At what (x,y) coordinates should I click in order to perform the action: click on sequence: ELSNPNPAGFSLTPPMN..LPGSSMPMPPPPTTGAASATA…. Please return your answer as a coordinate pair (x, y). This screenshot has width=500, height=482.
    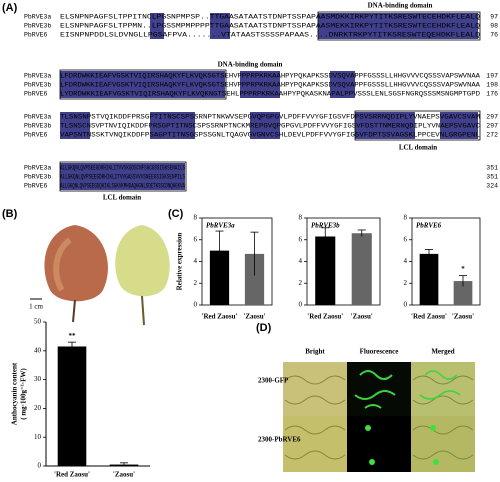
    Looking at the image, I should click on (270, 26).